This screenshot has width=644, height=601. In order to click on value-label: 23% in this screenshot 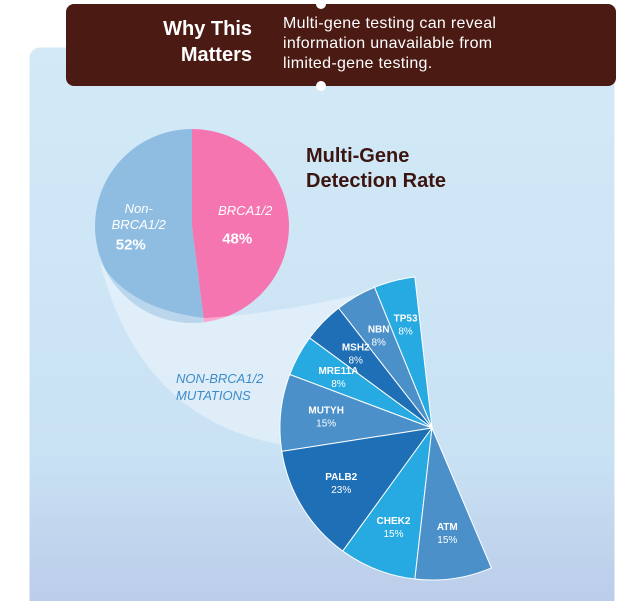, I will do `click(341, 490)`.